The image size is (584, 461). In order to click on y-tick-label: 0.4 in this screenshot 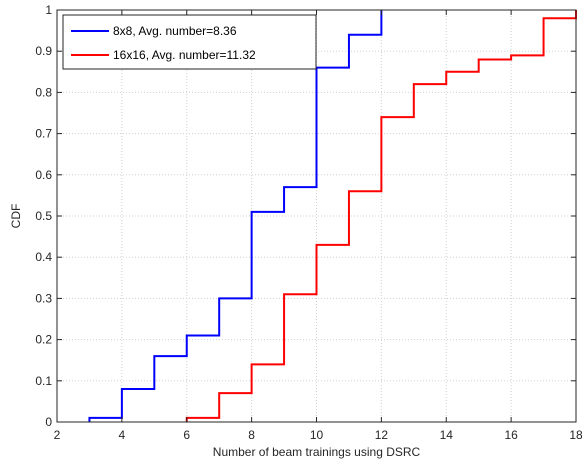, I will do `click(43, 257)`.